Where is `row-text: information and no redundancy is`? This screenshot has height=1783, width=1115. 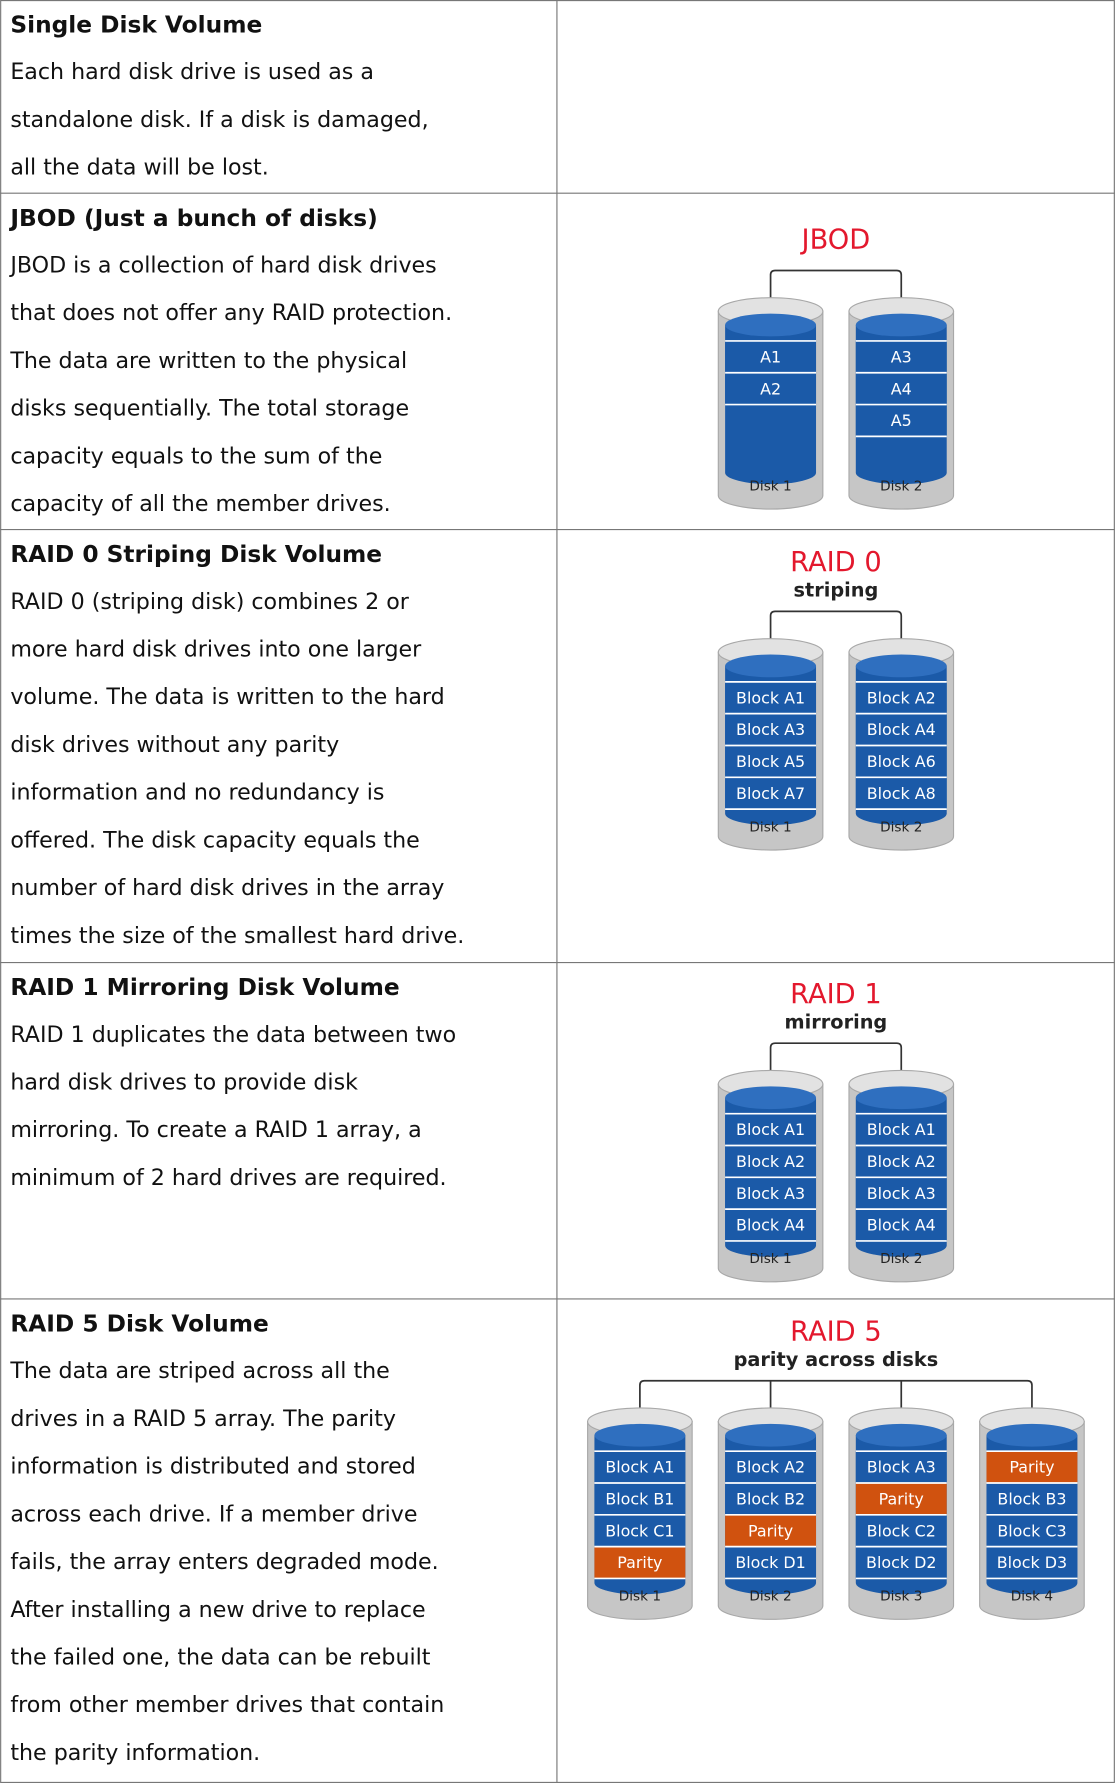 row-text: information and no redundancy is is located at coordinates (197, 793).